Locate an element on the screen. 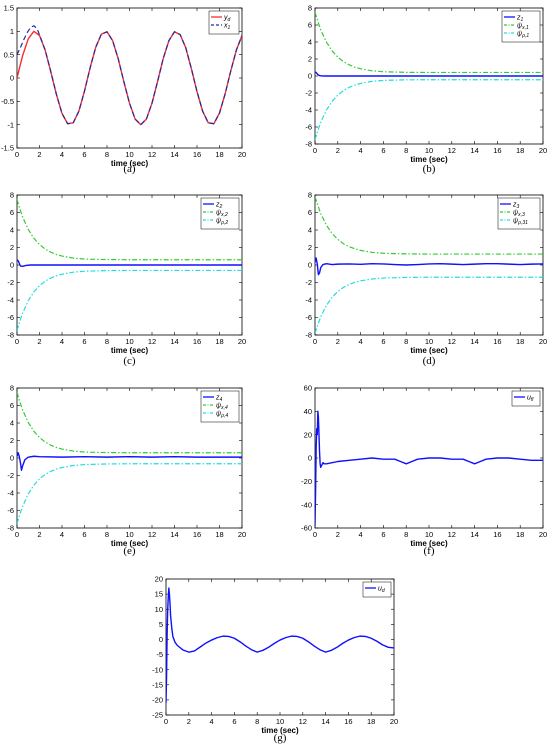 The width and height of the screenshot is (550, 750). y-tick-label: -5 is located at coordinates (159, 654).